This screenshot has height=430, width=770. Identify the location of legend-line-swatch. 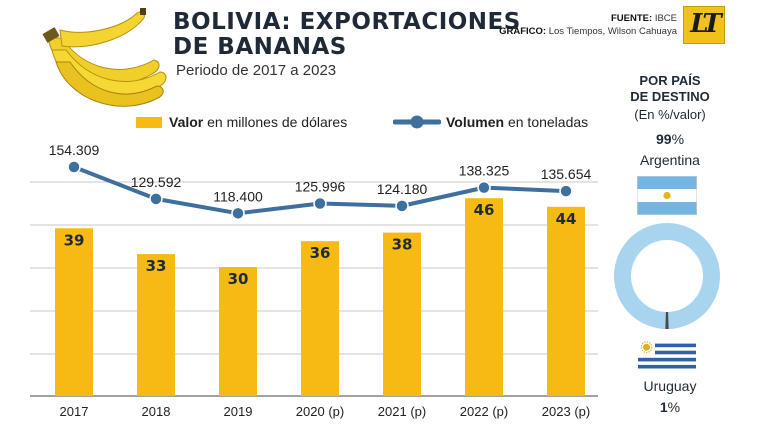
(417, 122).